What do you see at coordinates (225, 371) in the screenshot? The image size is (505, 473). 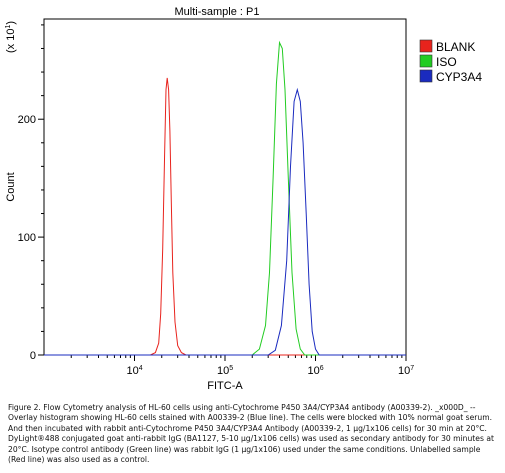 I see `x-tick-label: 105` at bounding box center [225, 371].